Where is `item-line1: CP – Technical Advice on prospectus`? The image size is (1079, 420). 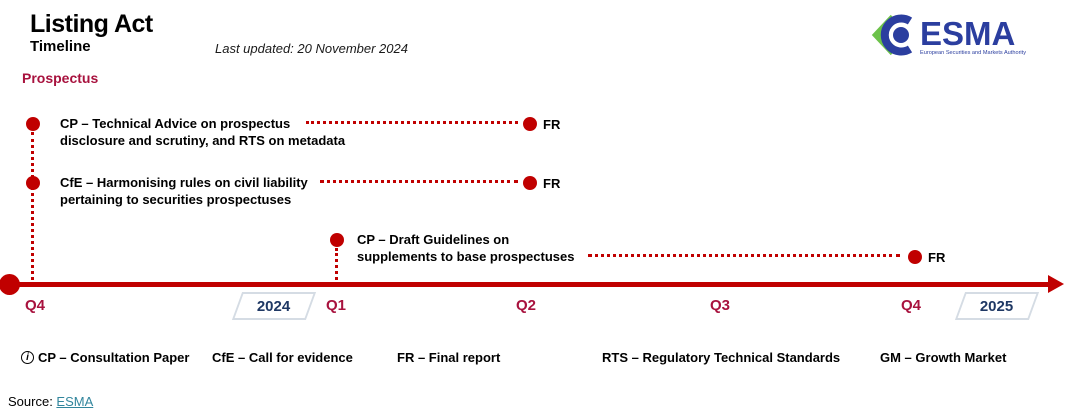
item-line1: CP – Technical Advice on prospectus is located at coordinates (175, 123).